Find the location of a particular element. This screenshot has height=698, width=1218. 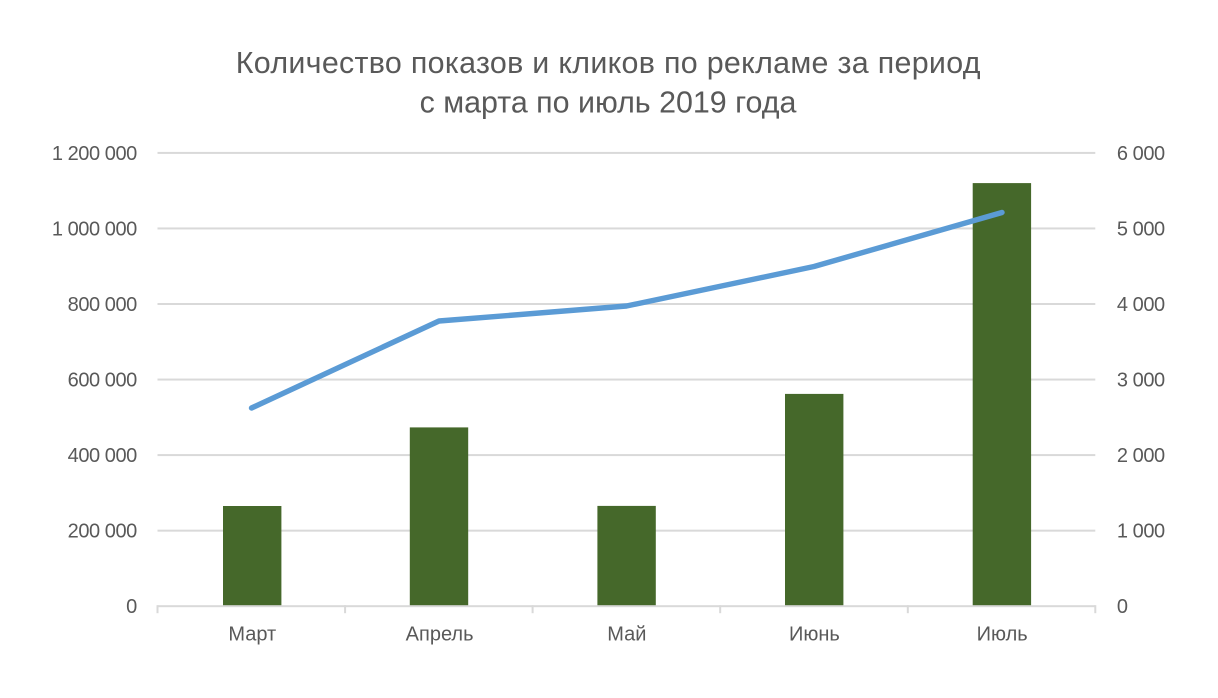

svg-text: 400 000 is located at coordinates (102, 456).